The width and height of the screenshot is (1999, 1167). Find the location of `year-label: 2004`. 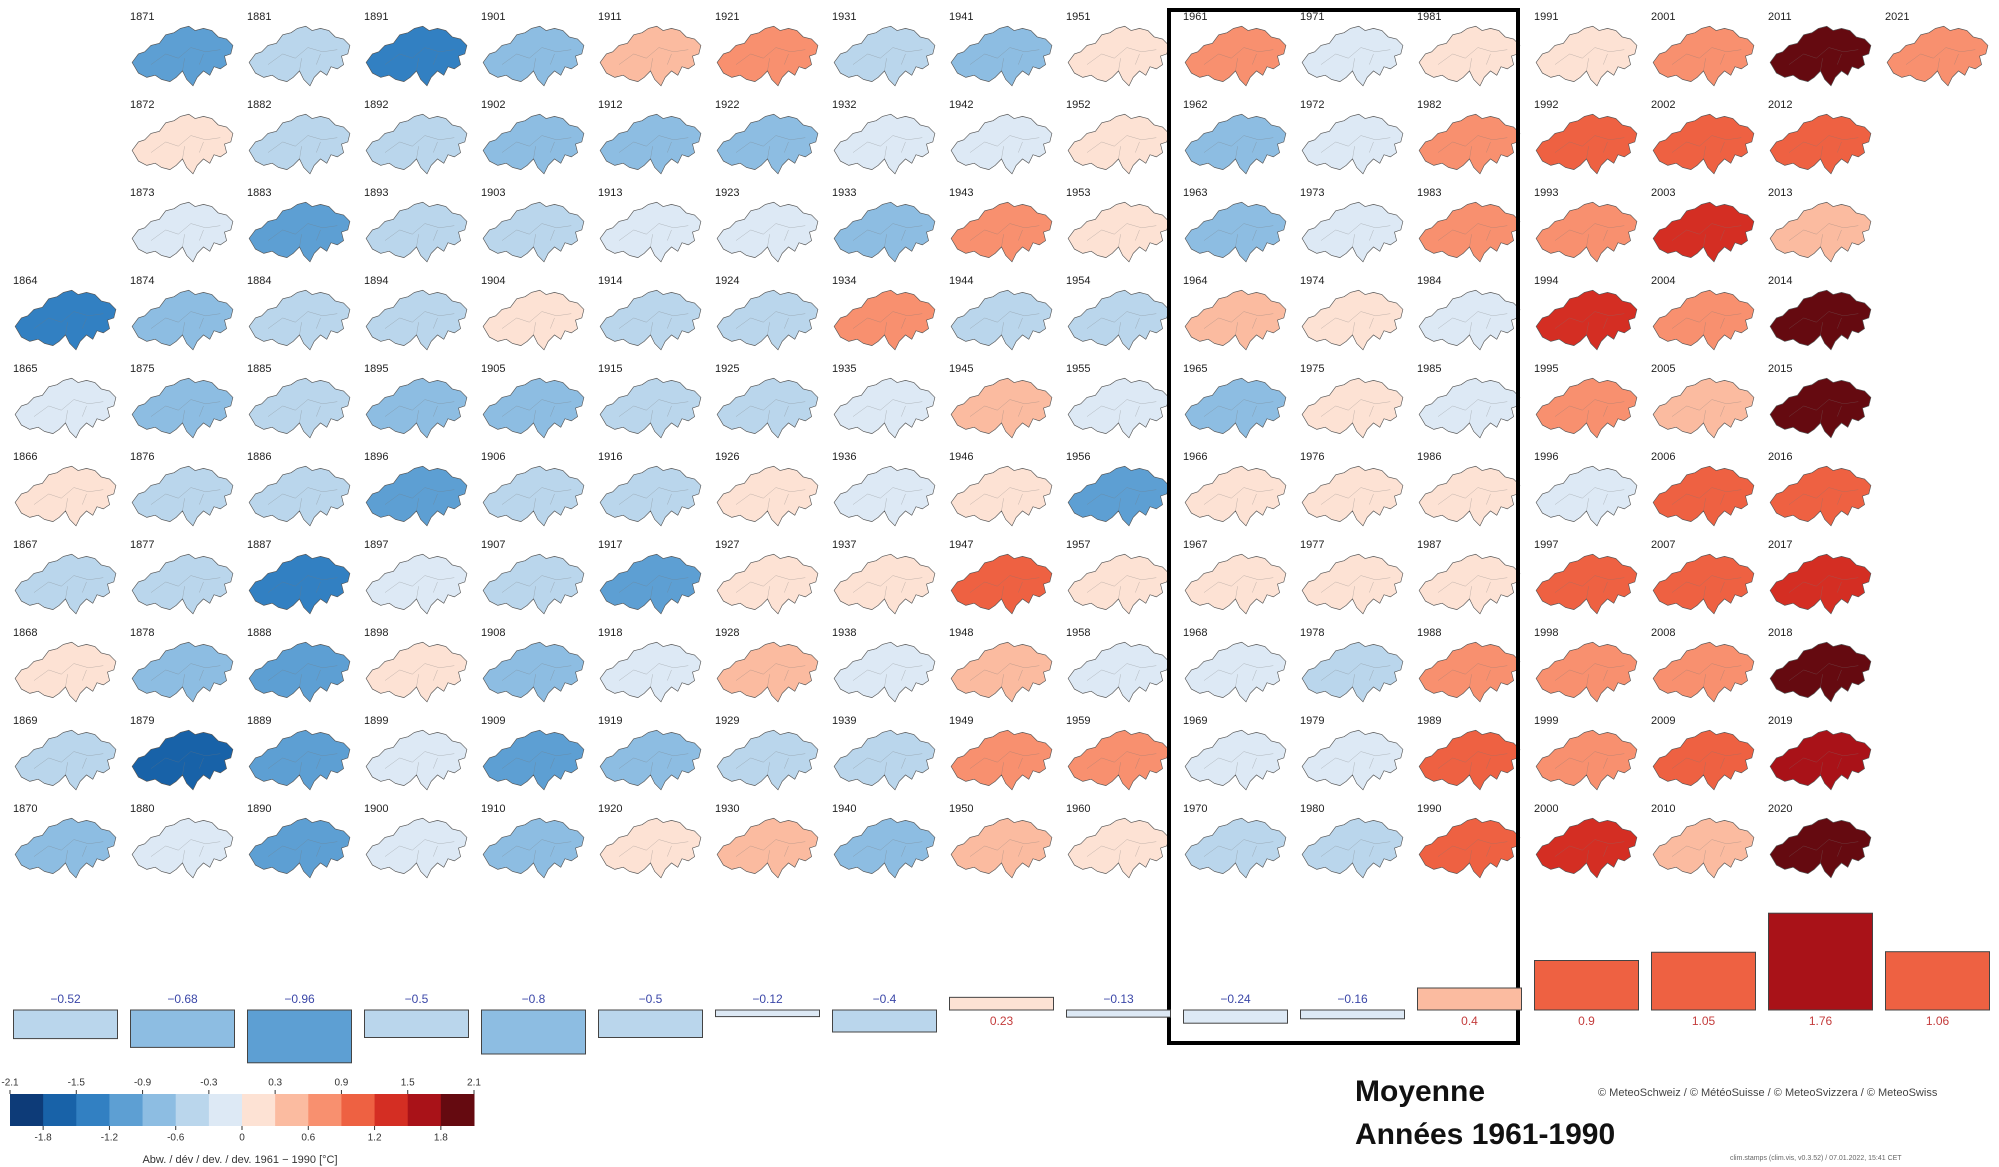

year-label: 2004 is located at coordinates (1663, 281).